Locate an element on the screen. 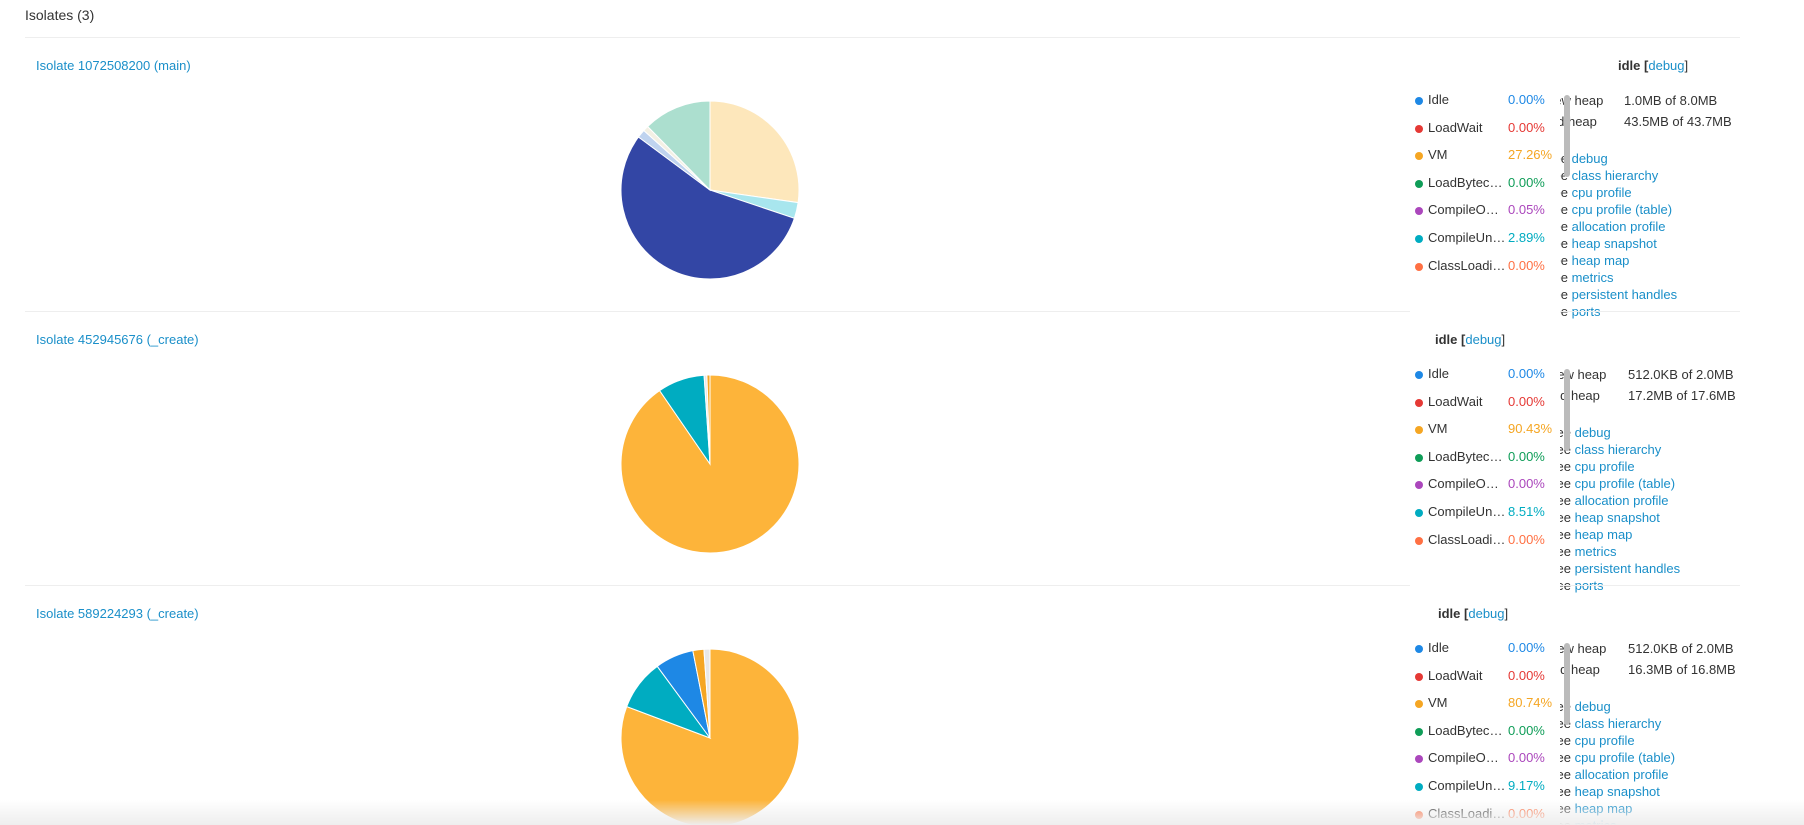 This screenshot has width=1804, height=825. see-row: see allocation profile is located at coordinates (1606, 226).